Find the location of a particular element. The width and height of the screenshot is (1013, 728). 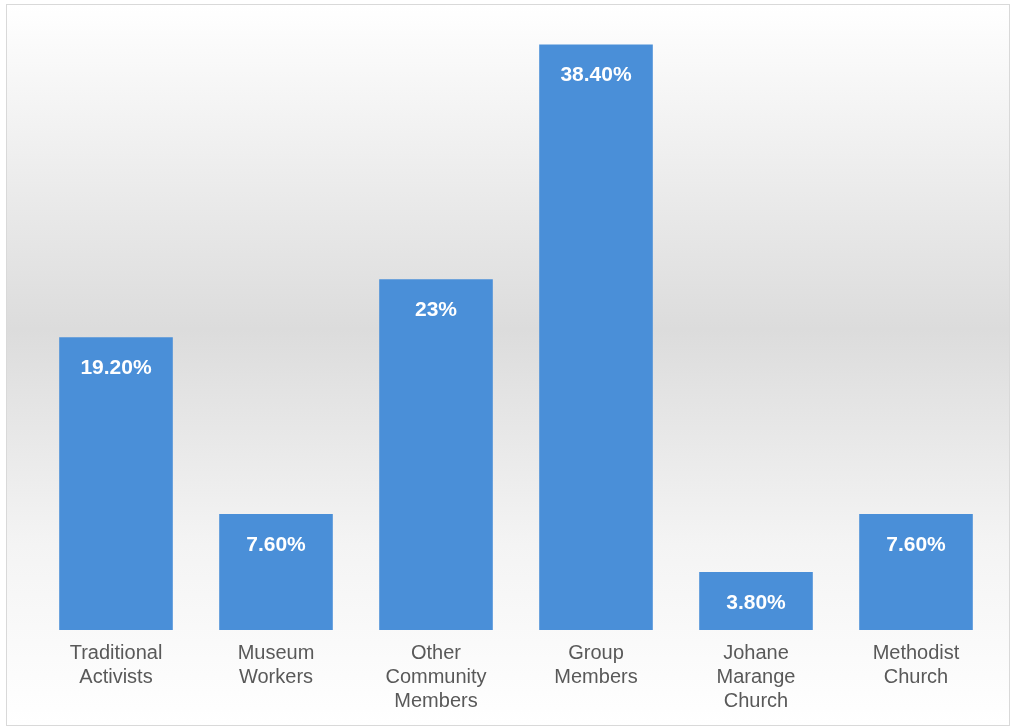

x-tick-label: Group Members is located at coordinates (596, 663).